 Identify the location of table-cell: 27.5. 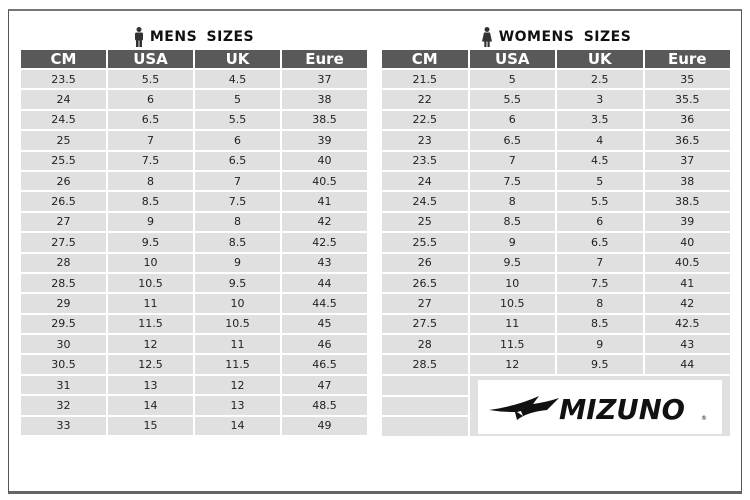
(63, 242).